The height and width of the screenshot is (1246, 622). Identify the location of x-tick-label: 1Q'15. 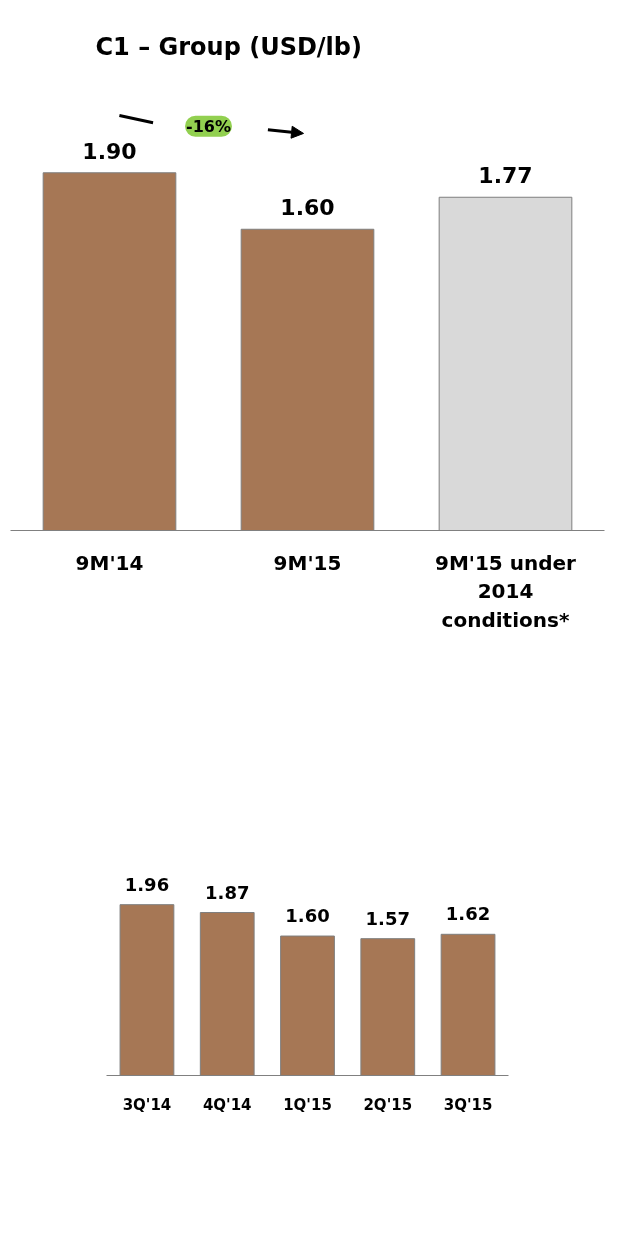
(307, 1104).